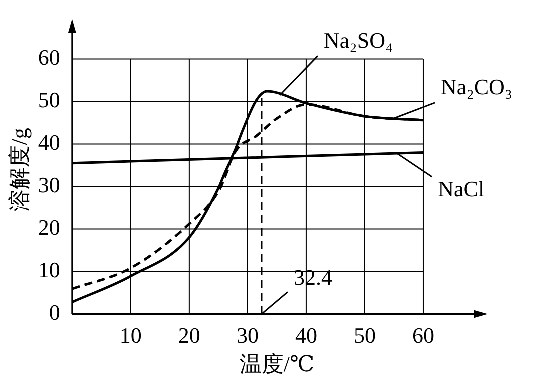  What do you see at coordinates (306, 335) in the screenshot?
I see `x-tick-label: 40` at bounding box center [306, 335].